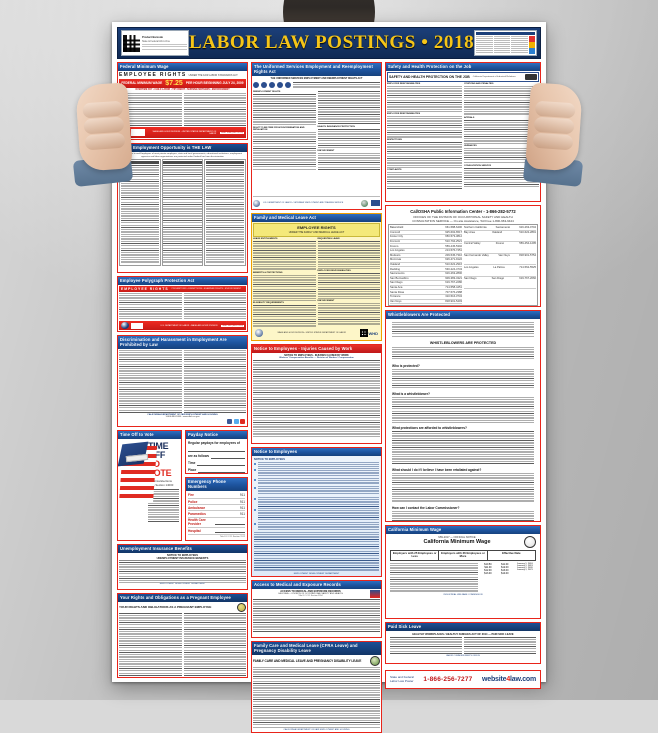 The width and height of the screenshot is (658, 733). I want to click on osha-office-row: Van Nuys 818-901-5403, so click(426, 302).